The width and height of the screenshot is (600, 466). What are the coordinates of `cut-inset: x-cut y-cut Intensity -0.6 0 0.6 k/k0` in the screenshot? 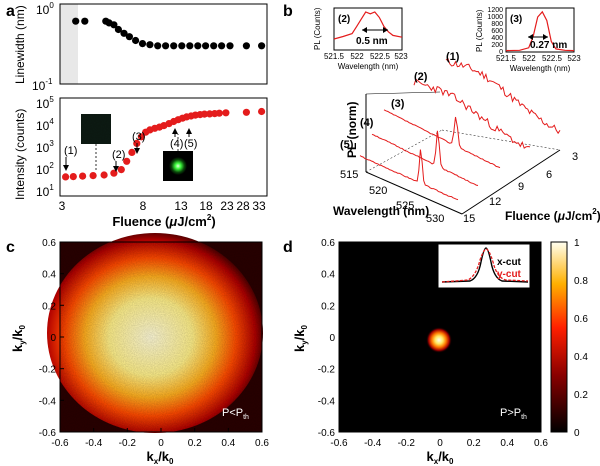 It's located at (481, 276).